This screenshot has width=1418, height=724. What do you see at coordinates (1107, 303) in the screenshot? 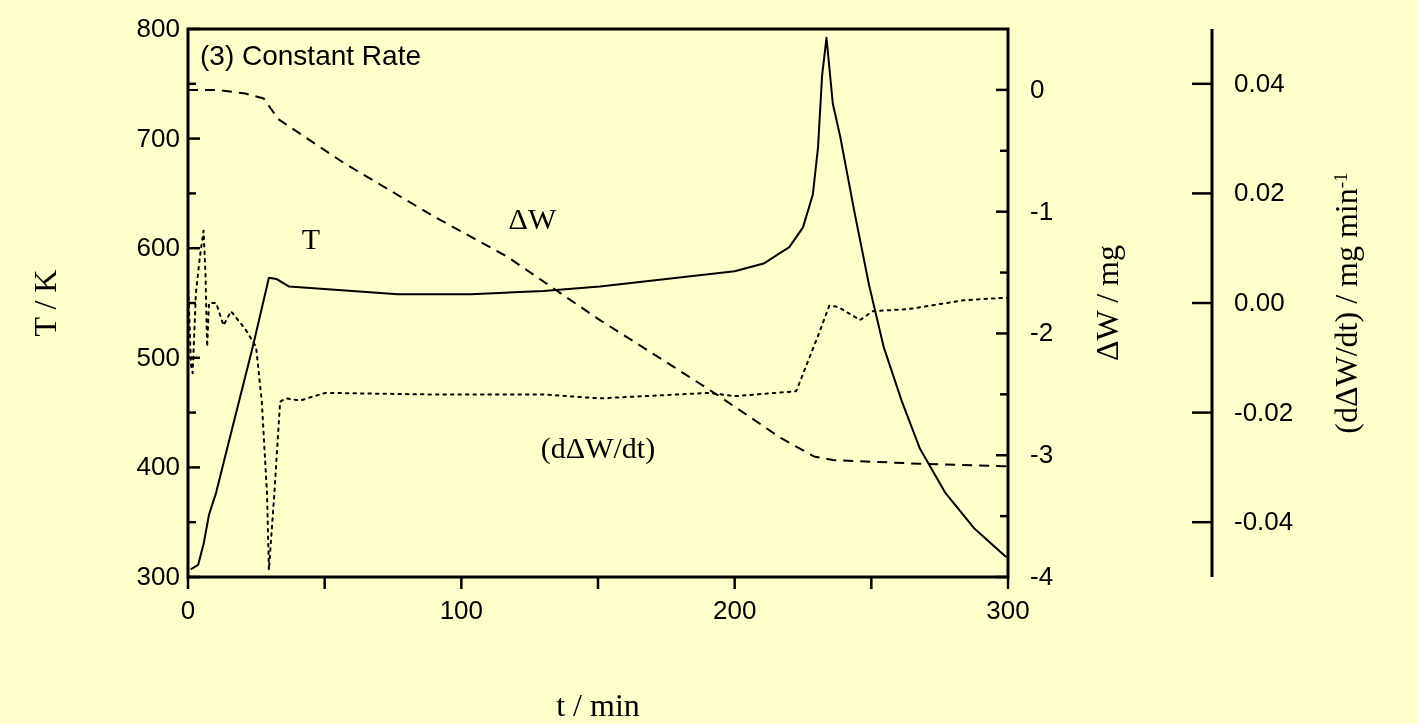
I see `y2-axis-title: ΔW / mg` at bounding box center [1107, 303].